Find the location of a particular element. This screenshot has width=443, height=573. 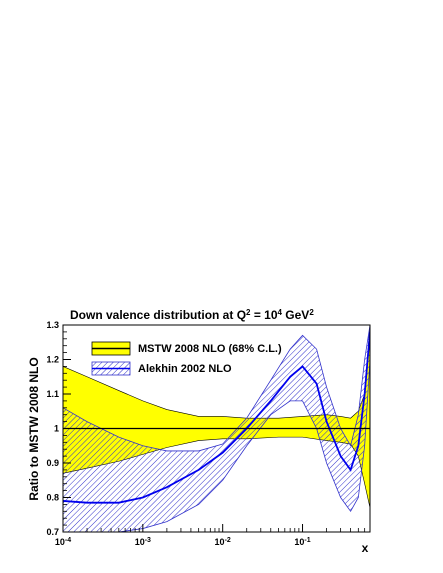

y-axis-title: Ratio to MSTW 2008 NLO is located at coordinates (34, 428).